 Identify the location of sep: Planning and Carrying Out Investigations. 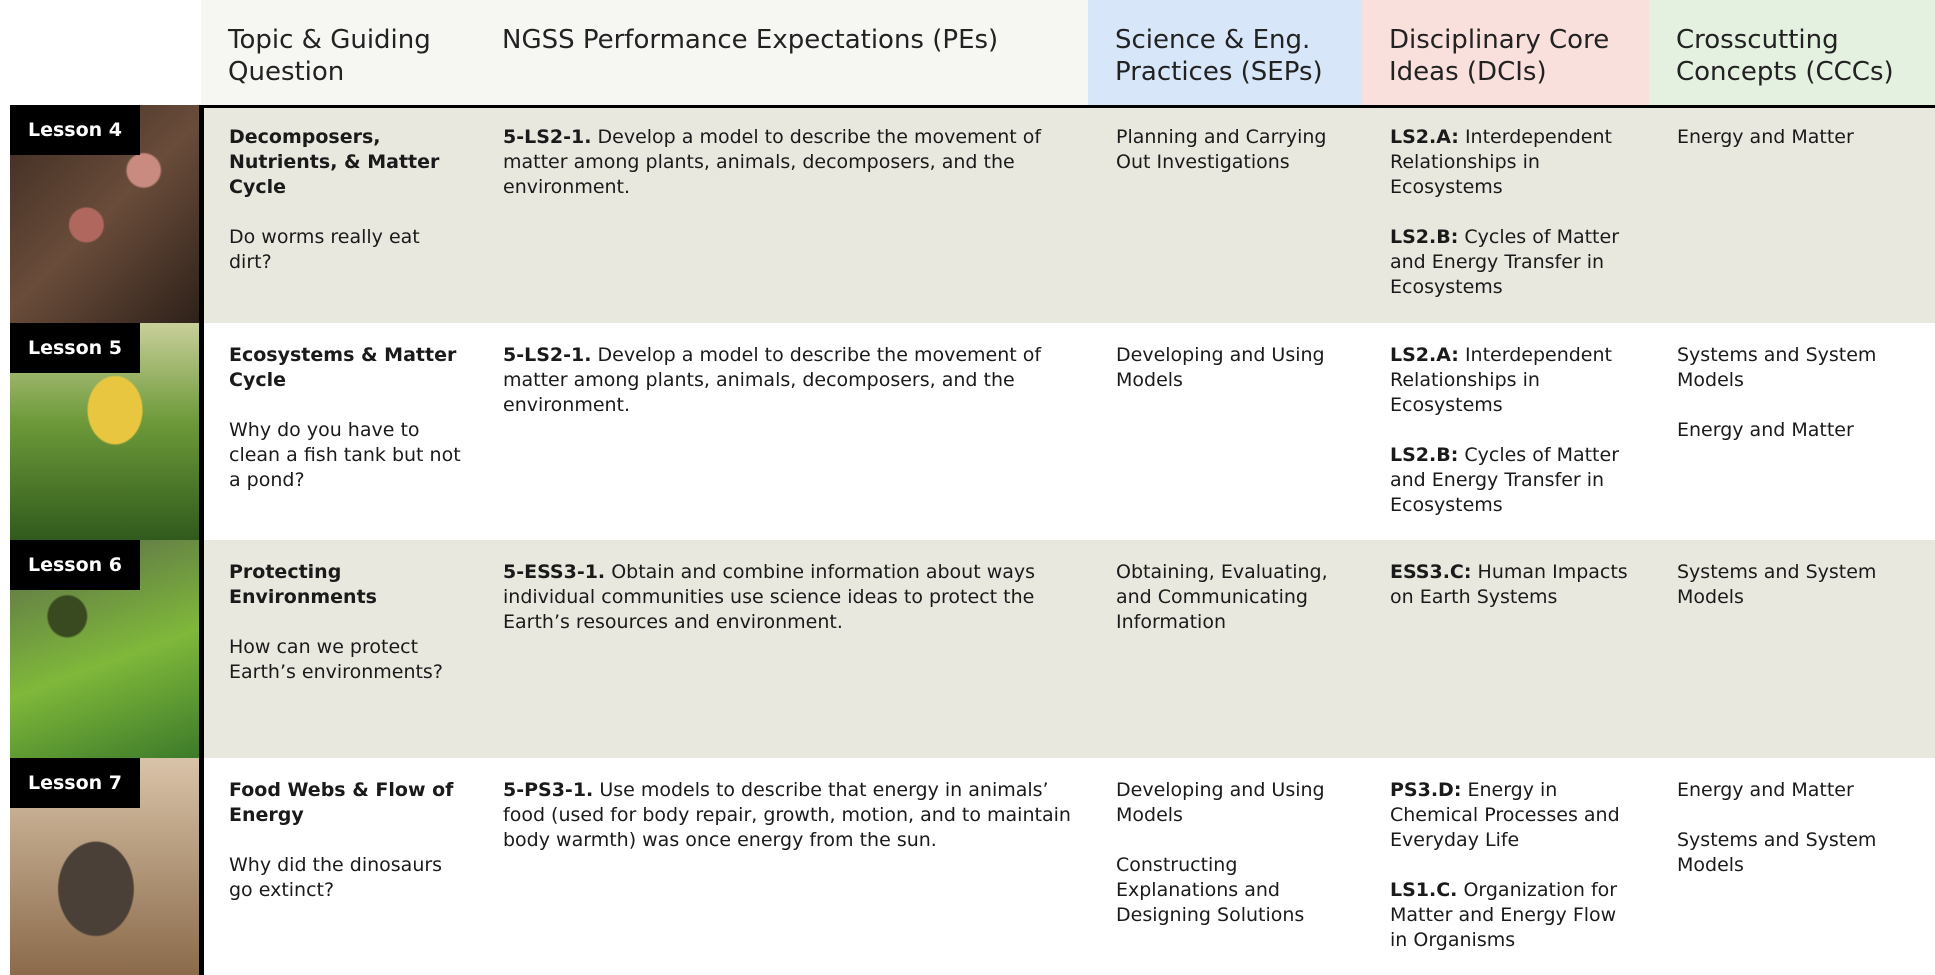
(1221, 149).